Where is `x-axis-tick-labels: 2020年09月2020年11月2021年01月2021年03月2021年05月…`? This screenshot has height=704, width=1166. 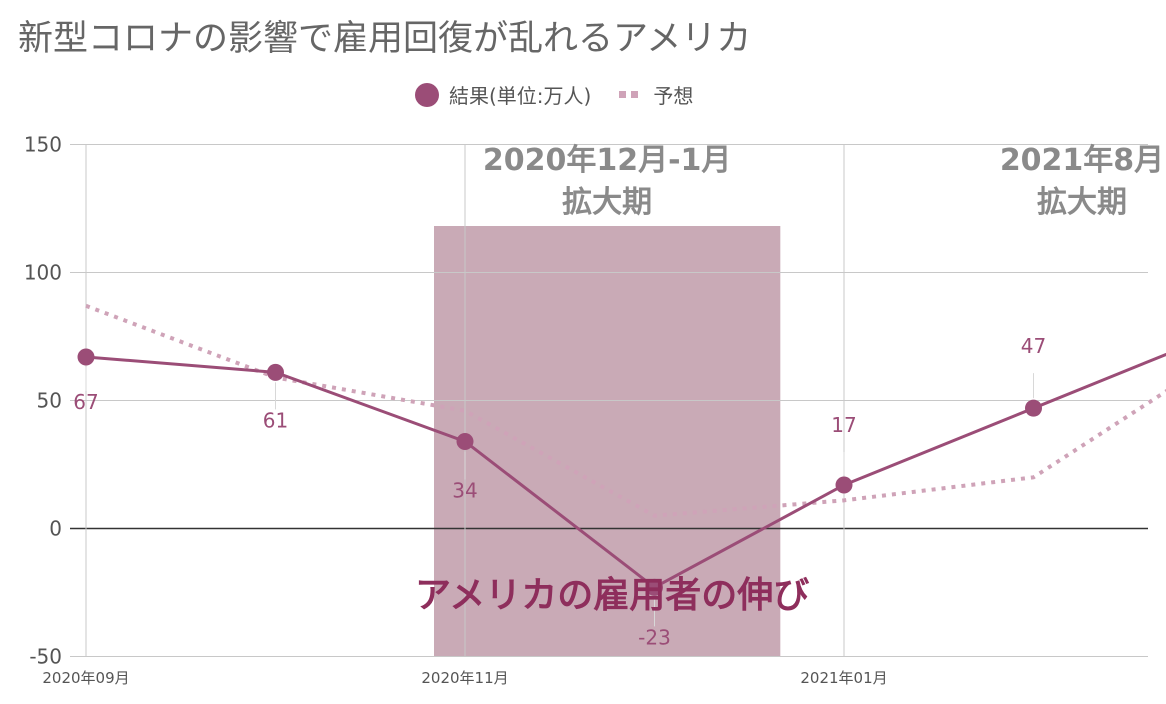 x-axis-tick-labels: 2020年09月2020年11月2021年01月2021年03月2021年05月… is located at coordinates (464, 678).